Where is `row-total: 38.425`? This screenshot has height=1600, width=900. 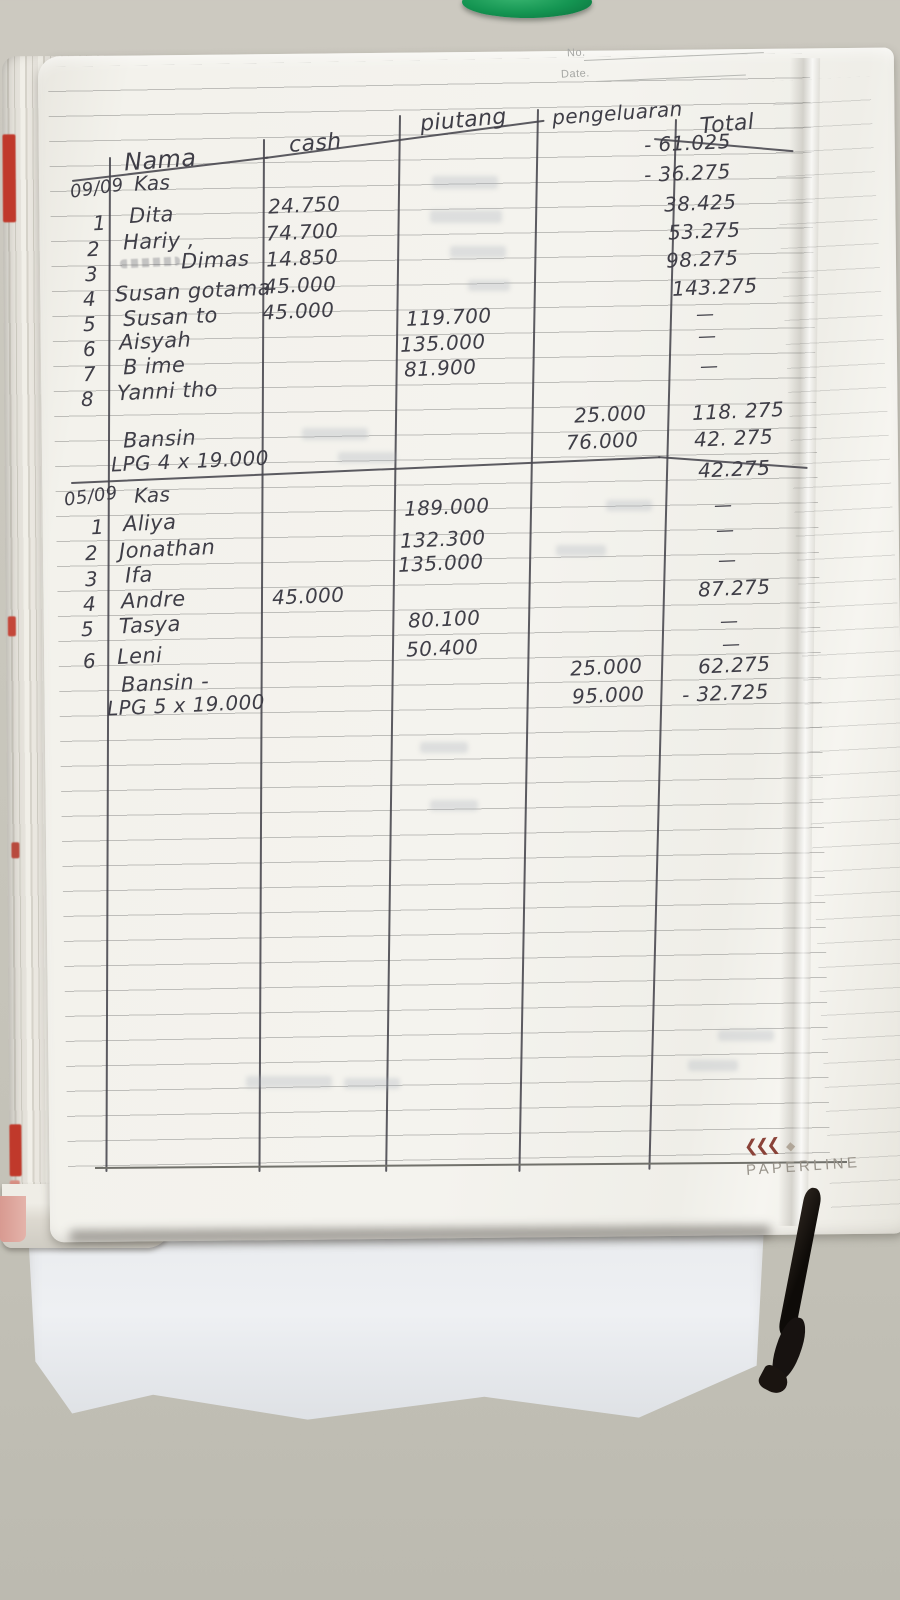 row-total: 38.425 is located at coordinates (700, 203).